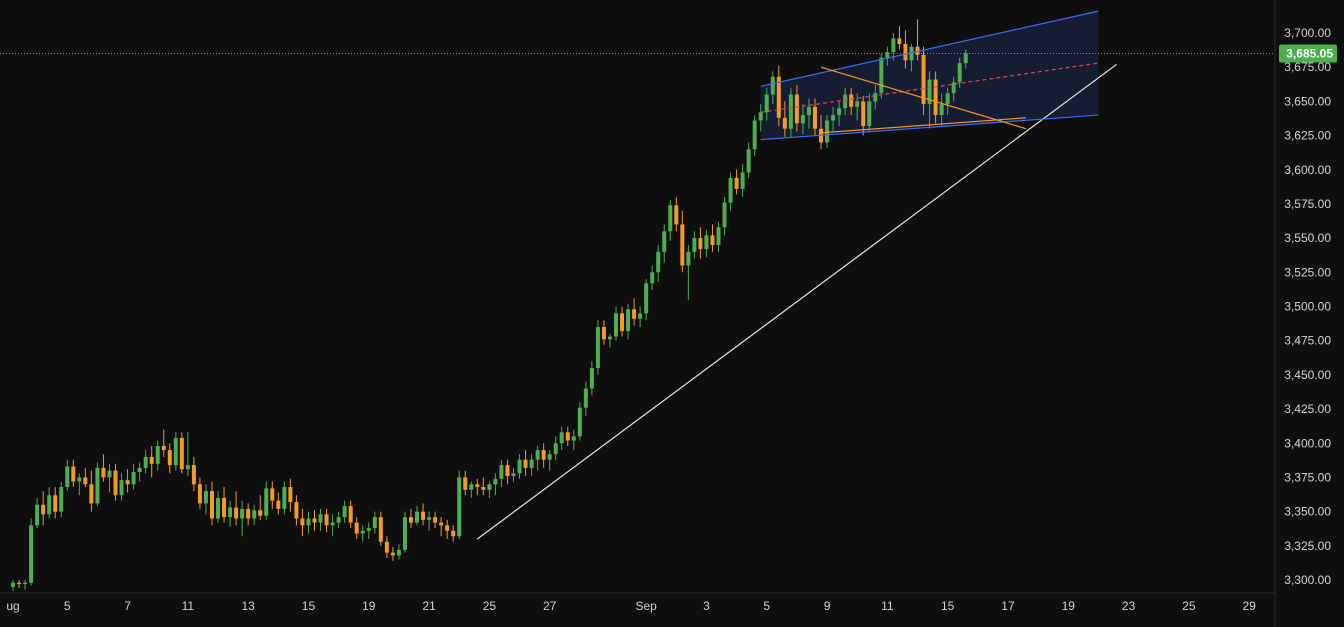  Describe the element at coordinates (1307, 204) in the screenshot. I see `y-tick-label: 3,575.00` at that location.